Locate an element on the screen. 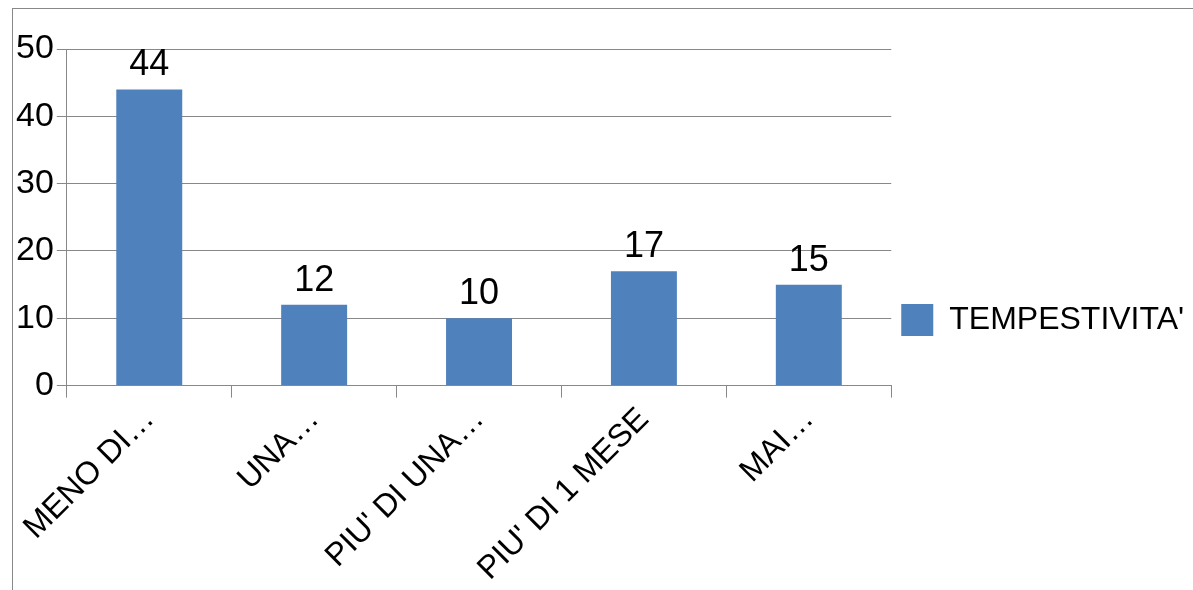 The width and height of the screenshot is (1193, 590). y-tick-label: 40 is located at coordinates (34, 113).